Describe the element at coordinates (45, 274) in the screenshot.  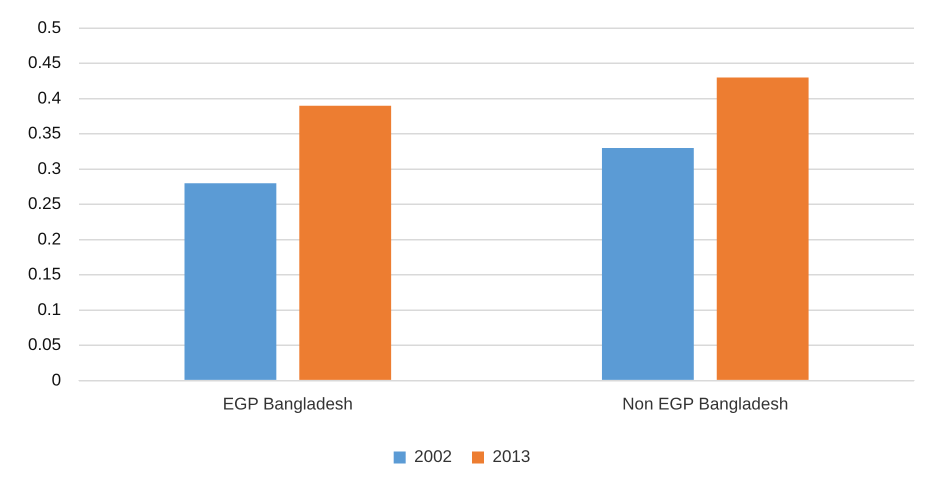
I see `y-tick-label: 0.15` at that location.